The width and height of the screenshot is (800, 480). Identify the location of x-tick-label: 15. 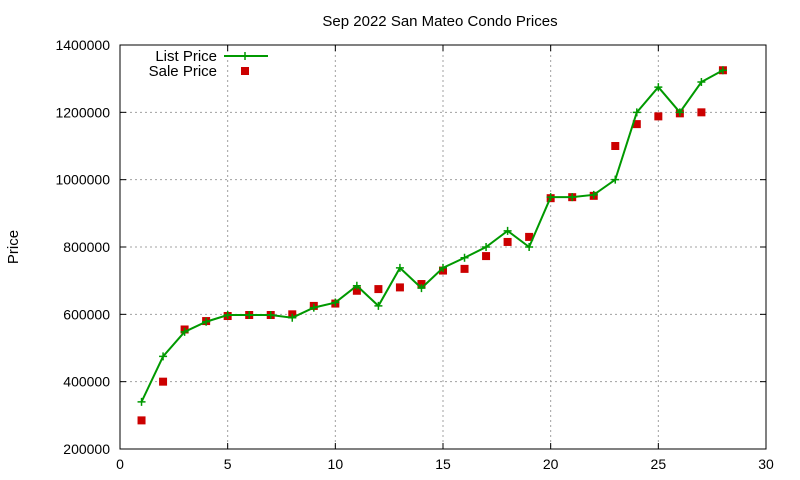
(443, 464).